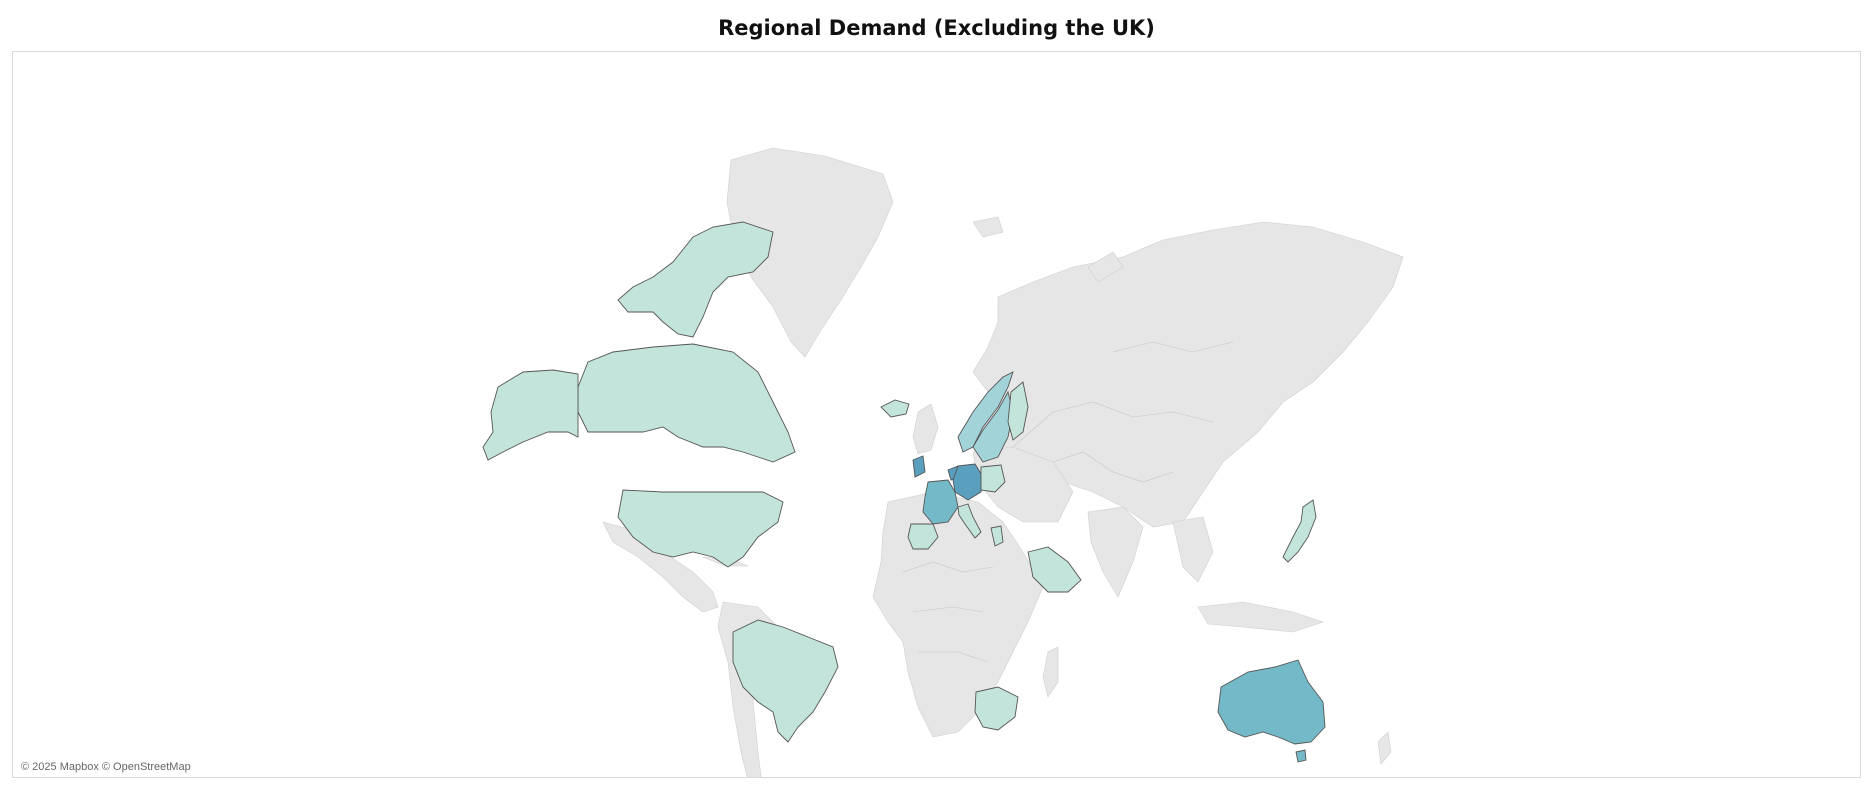  I want to click on region-novaya-zemlya, so click(1105, 267).